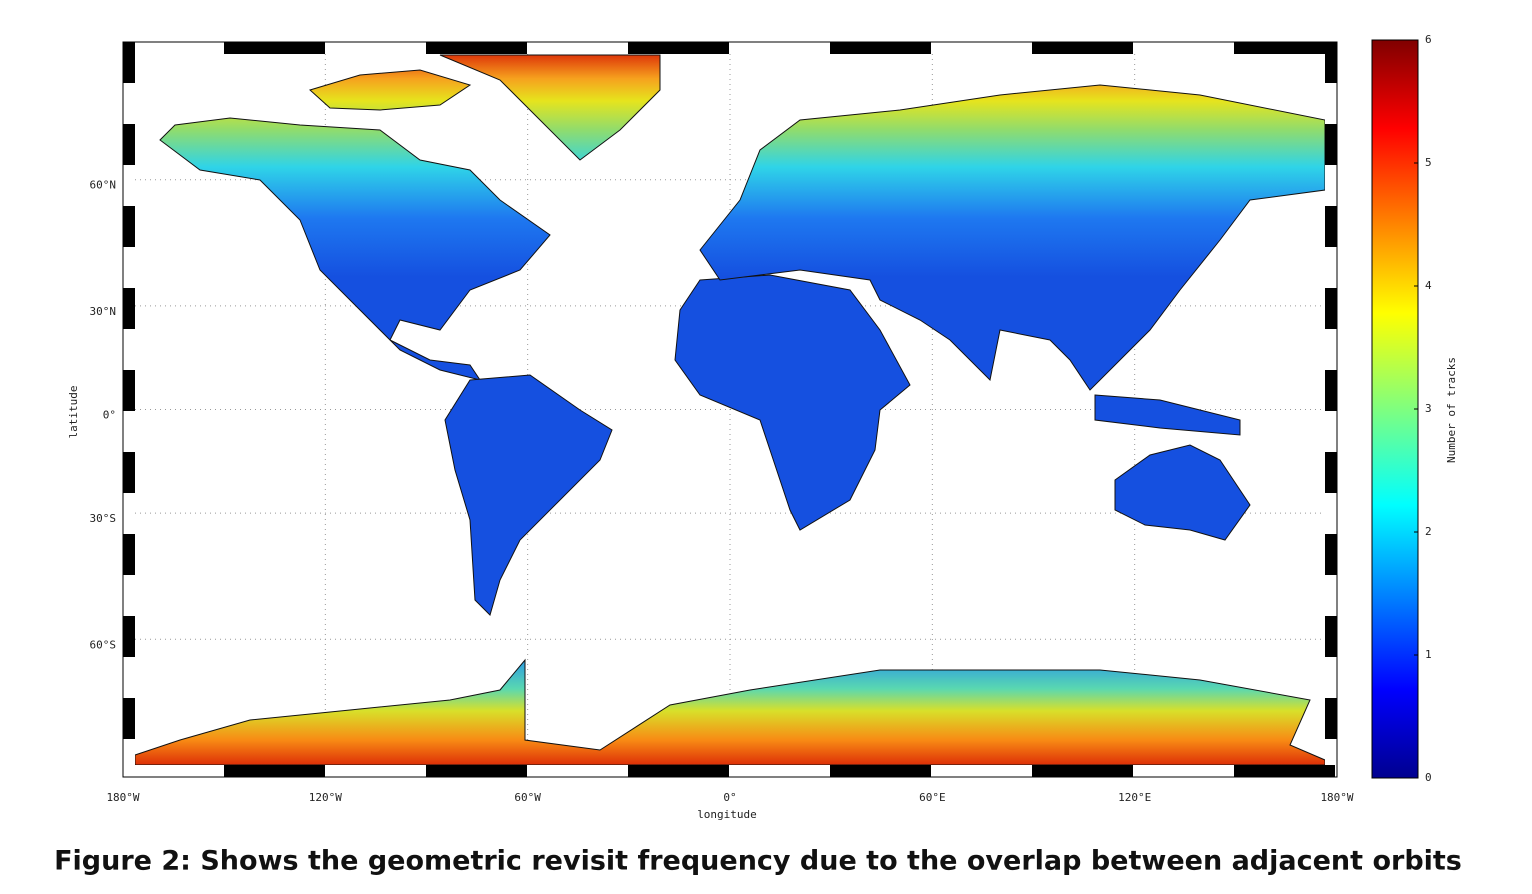 The image size is (1532, 894). What do you see at coordinates (1167, 415) in the screenshot?
I see `indonesia` at bounding box center [1167, 415].